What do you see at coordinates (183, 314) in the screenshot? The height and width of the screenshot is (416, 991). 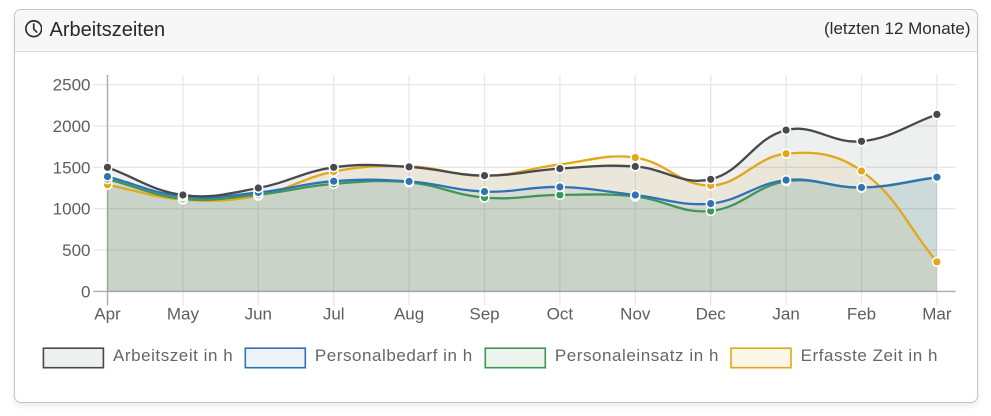 I see `svg-text: May` at bounding box center [183, 314].